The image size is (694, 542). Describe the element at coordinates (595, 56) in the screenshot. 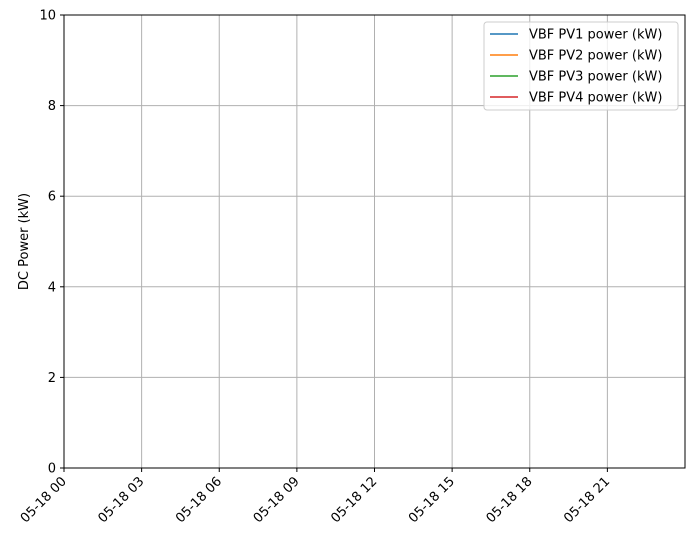

I see `legend-label: VBF PV2 power (kW)` at that location.